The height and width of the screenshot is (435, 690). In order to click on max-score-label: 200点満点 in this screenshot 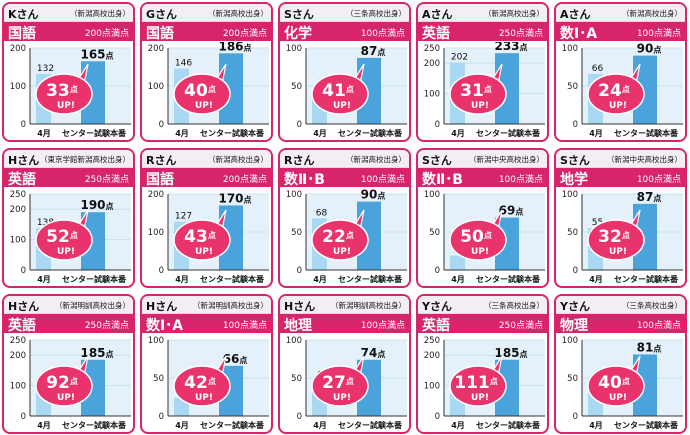, I will do `click(244, 34)`.